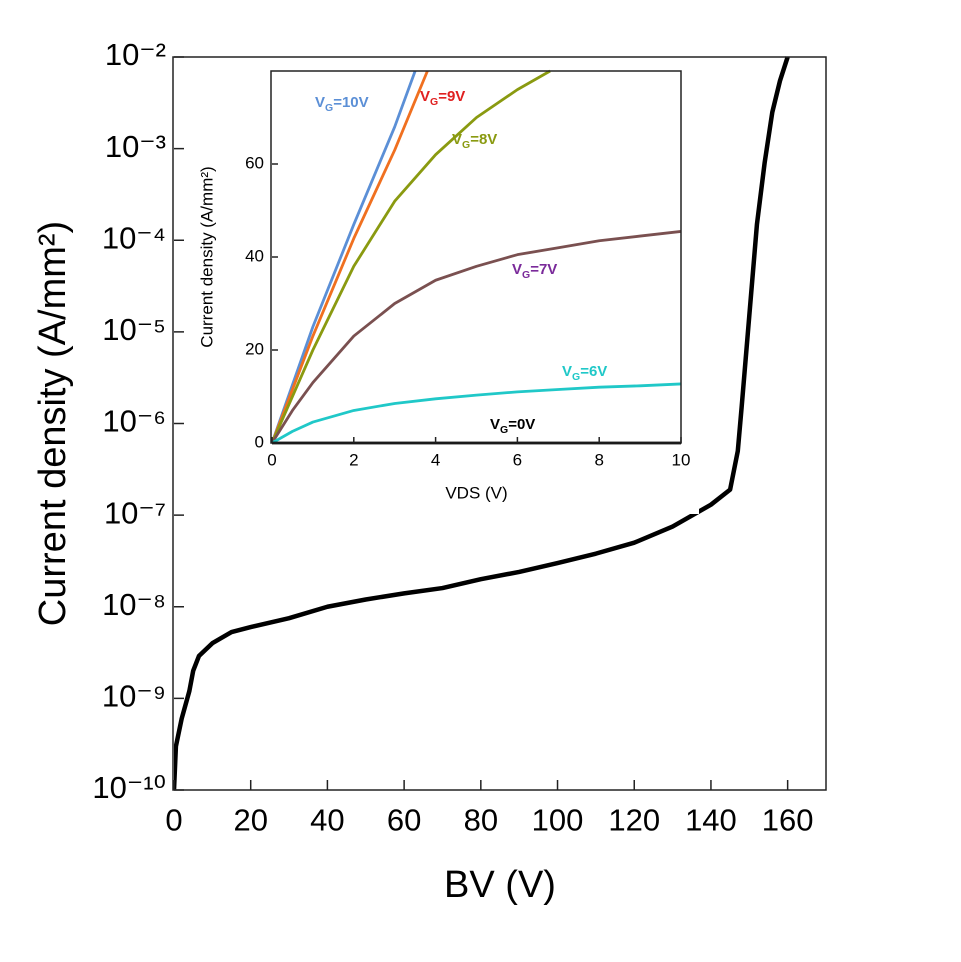 Image resolution: width=961 pixels, height=962 pixels. Describe the element at coordinates (435, 459) in the screenshot. I see `x-tick-label: 4` at that location.